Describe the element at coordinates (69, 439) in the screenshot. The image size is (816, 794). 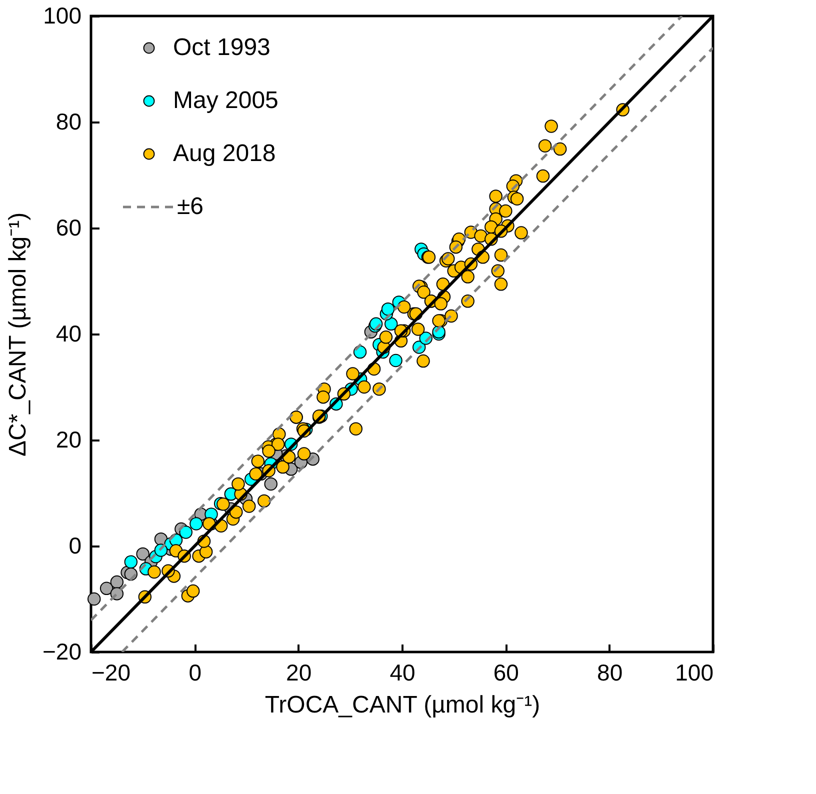
I see `y-tick-label: 20` at that location.